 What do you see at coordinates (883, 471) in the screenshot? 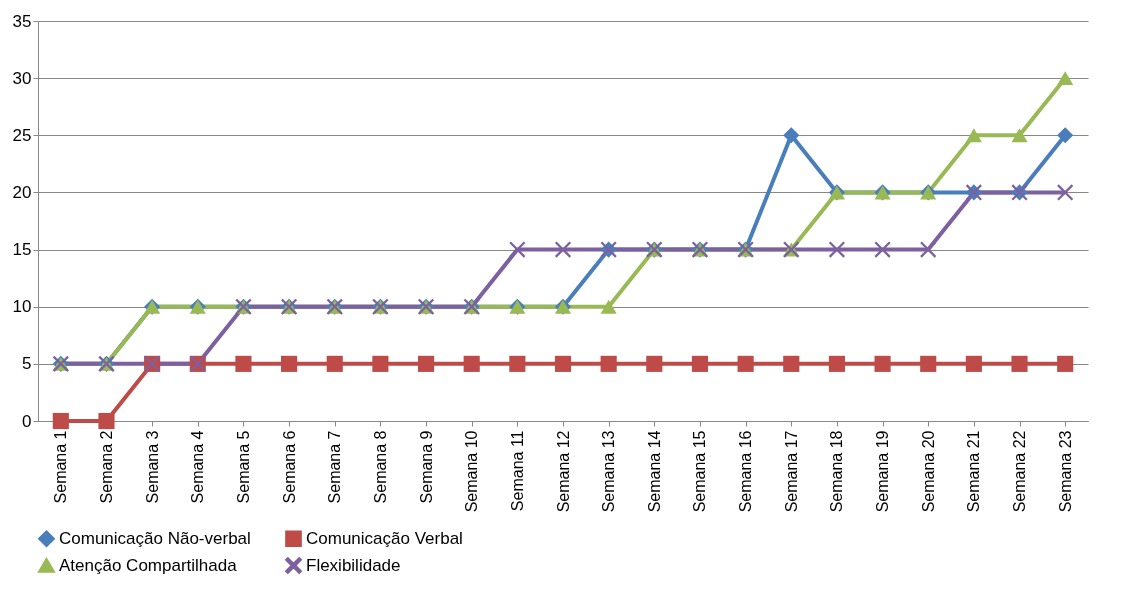
I see `x-tick-label: Semana 19` at bounding box center [883, 471].